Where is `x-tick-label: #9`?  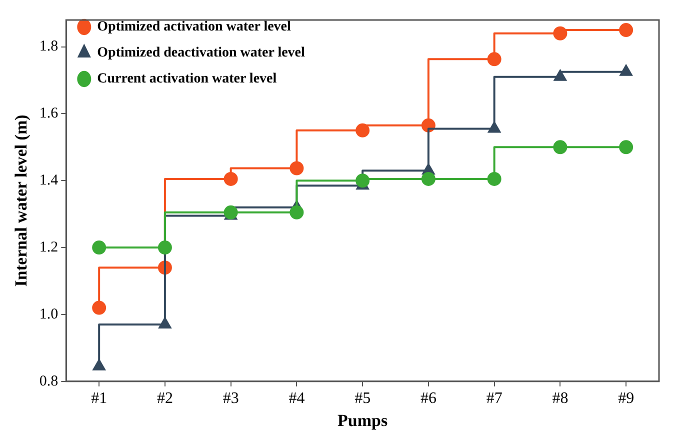
x-tick-label: #9 is located at coordinates (626, 399).